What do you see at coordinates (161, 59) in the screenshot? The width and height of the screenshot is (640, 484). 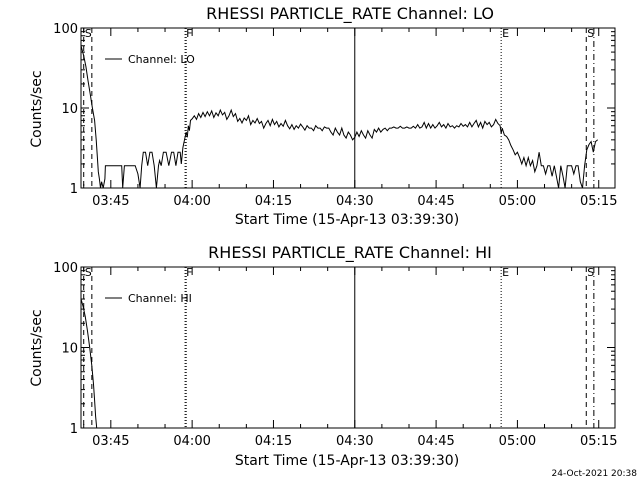 I see `legend-entry: Channel: LO` at bounding box center [161, 59].